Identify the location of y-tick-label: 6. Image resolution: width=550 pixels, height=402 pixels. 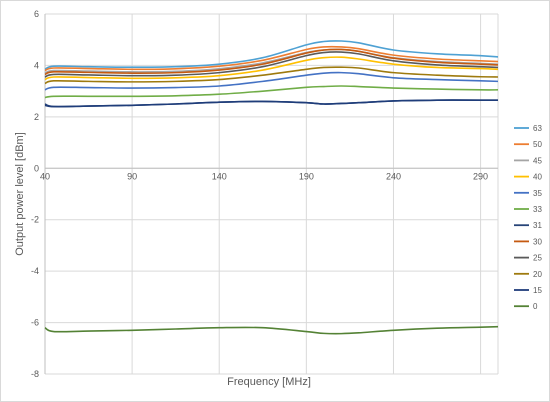
(36, 14).